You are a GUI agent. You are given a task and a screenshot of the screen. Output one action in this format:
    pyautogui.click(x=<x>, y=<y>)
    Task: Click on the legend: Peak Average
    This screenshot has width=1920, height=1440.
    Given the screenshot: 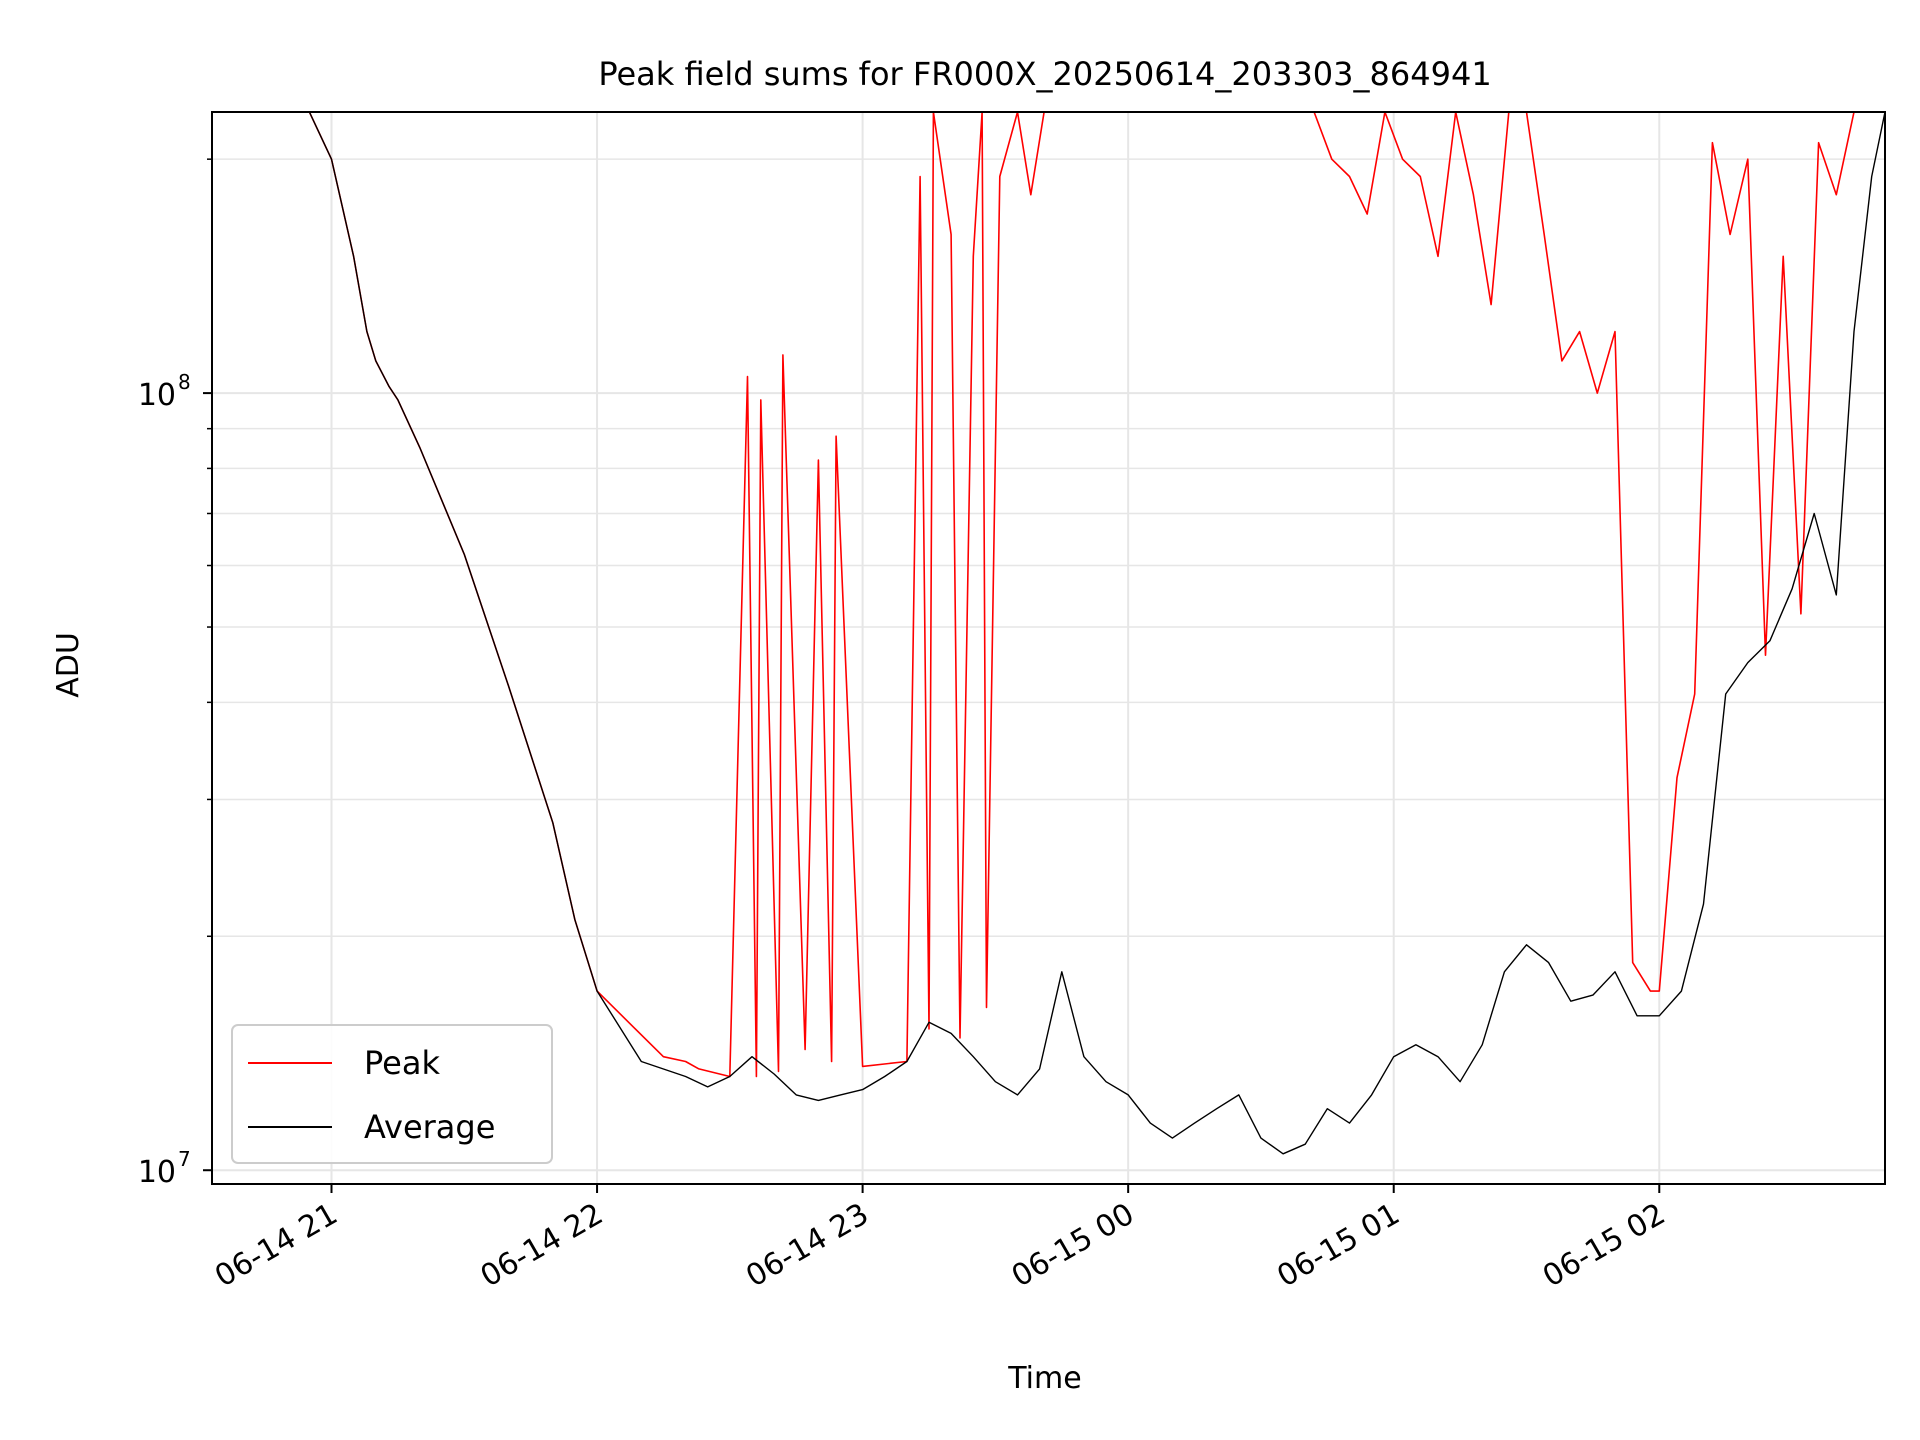 What is the action you would take?
    pyautogui.click(x=392, y=1094)
    